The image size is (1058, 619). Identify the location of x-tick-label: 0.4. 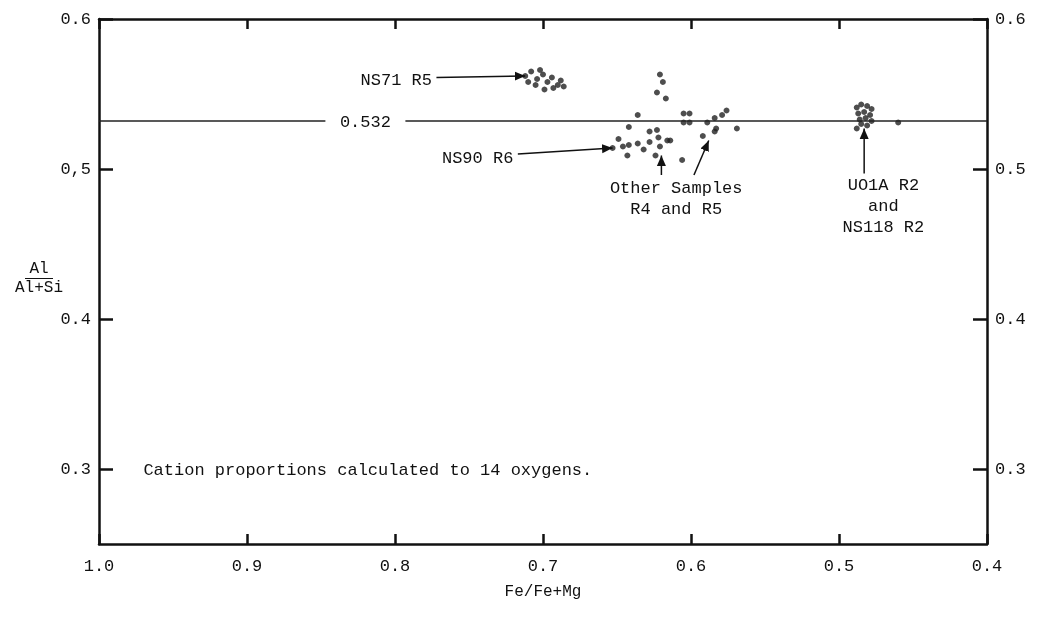
(987, 566).